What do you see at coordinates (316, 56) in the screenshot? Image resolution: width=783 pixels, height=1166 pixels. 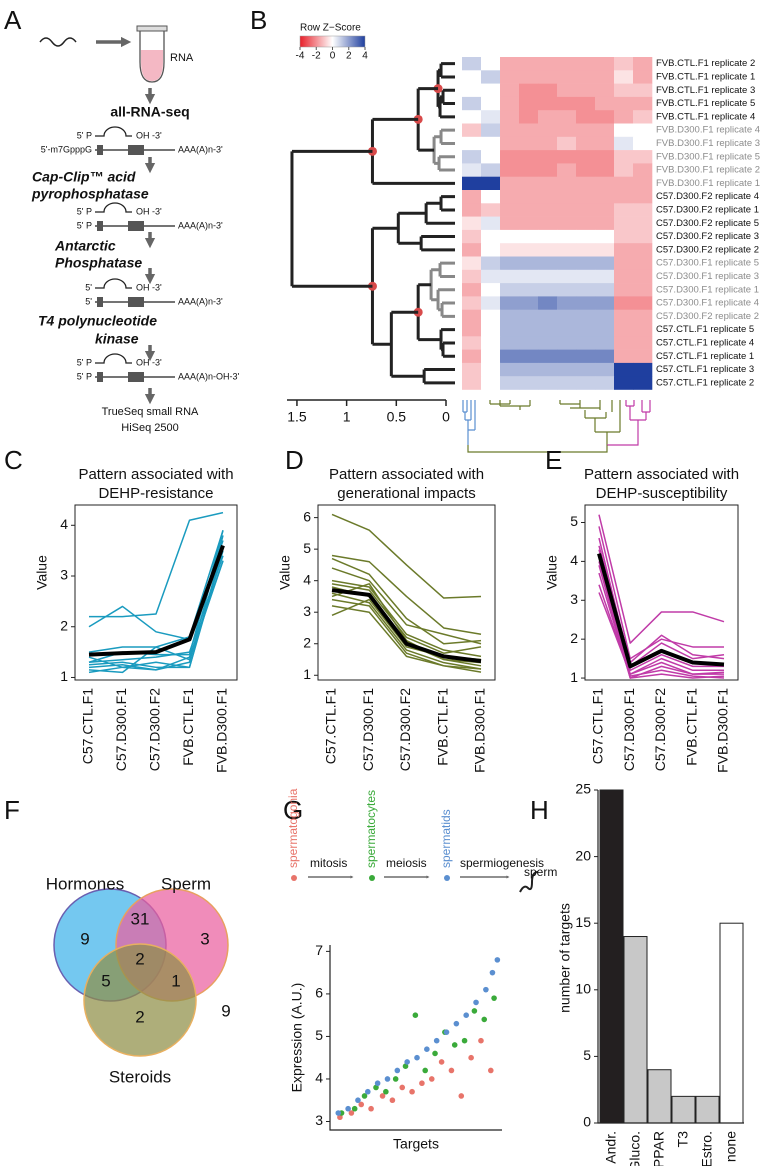 I see `colorbar-tick-label: -2` at bounding box center [316, 56].